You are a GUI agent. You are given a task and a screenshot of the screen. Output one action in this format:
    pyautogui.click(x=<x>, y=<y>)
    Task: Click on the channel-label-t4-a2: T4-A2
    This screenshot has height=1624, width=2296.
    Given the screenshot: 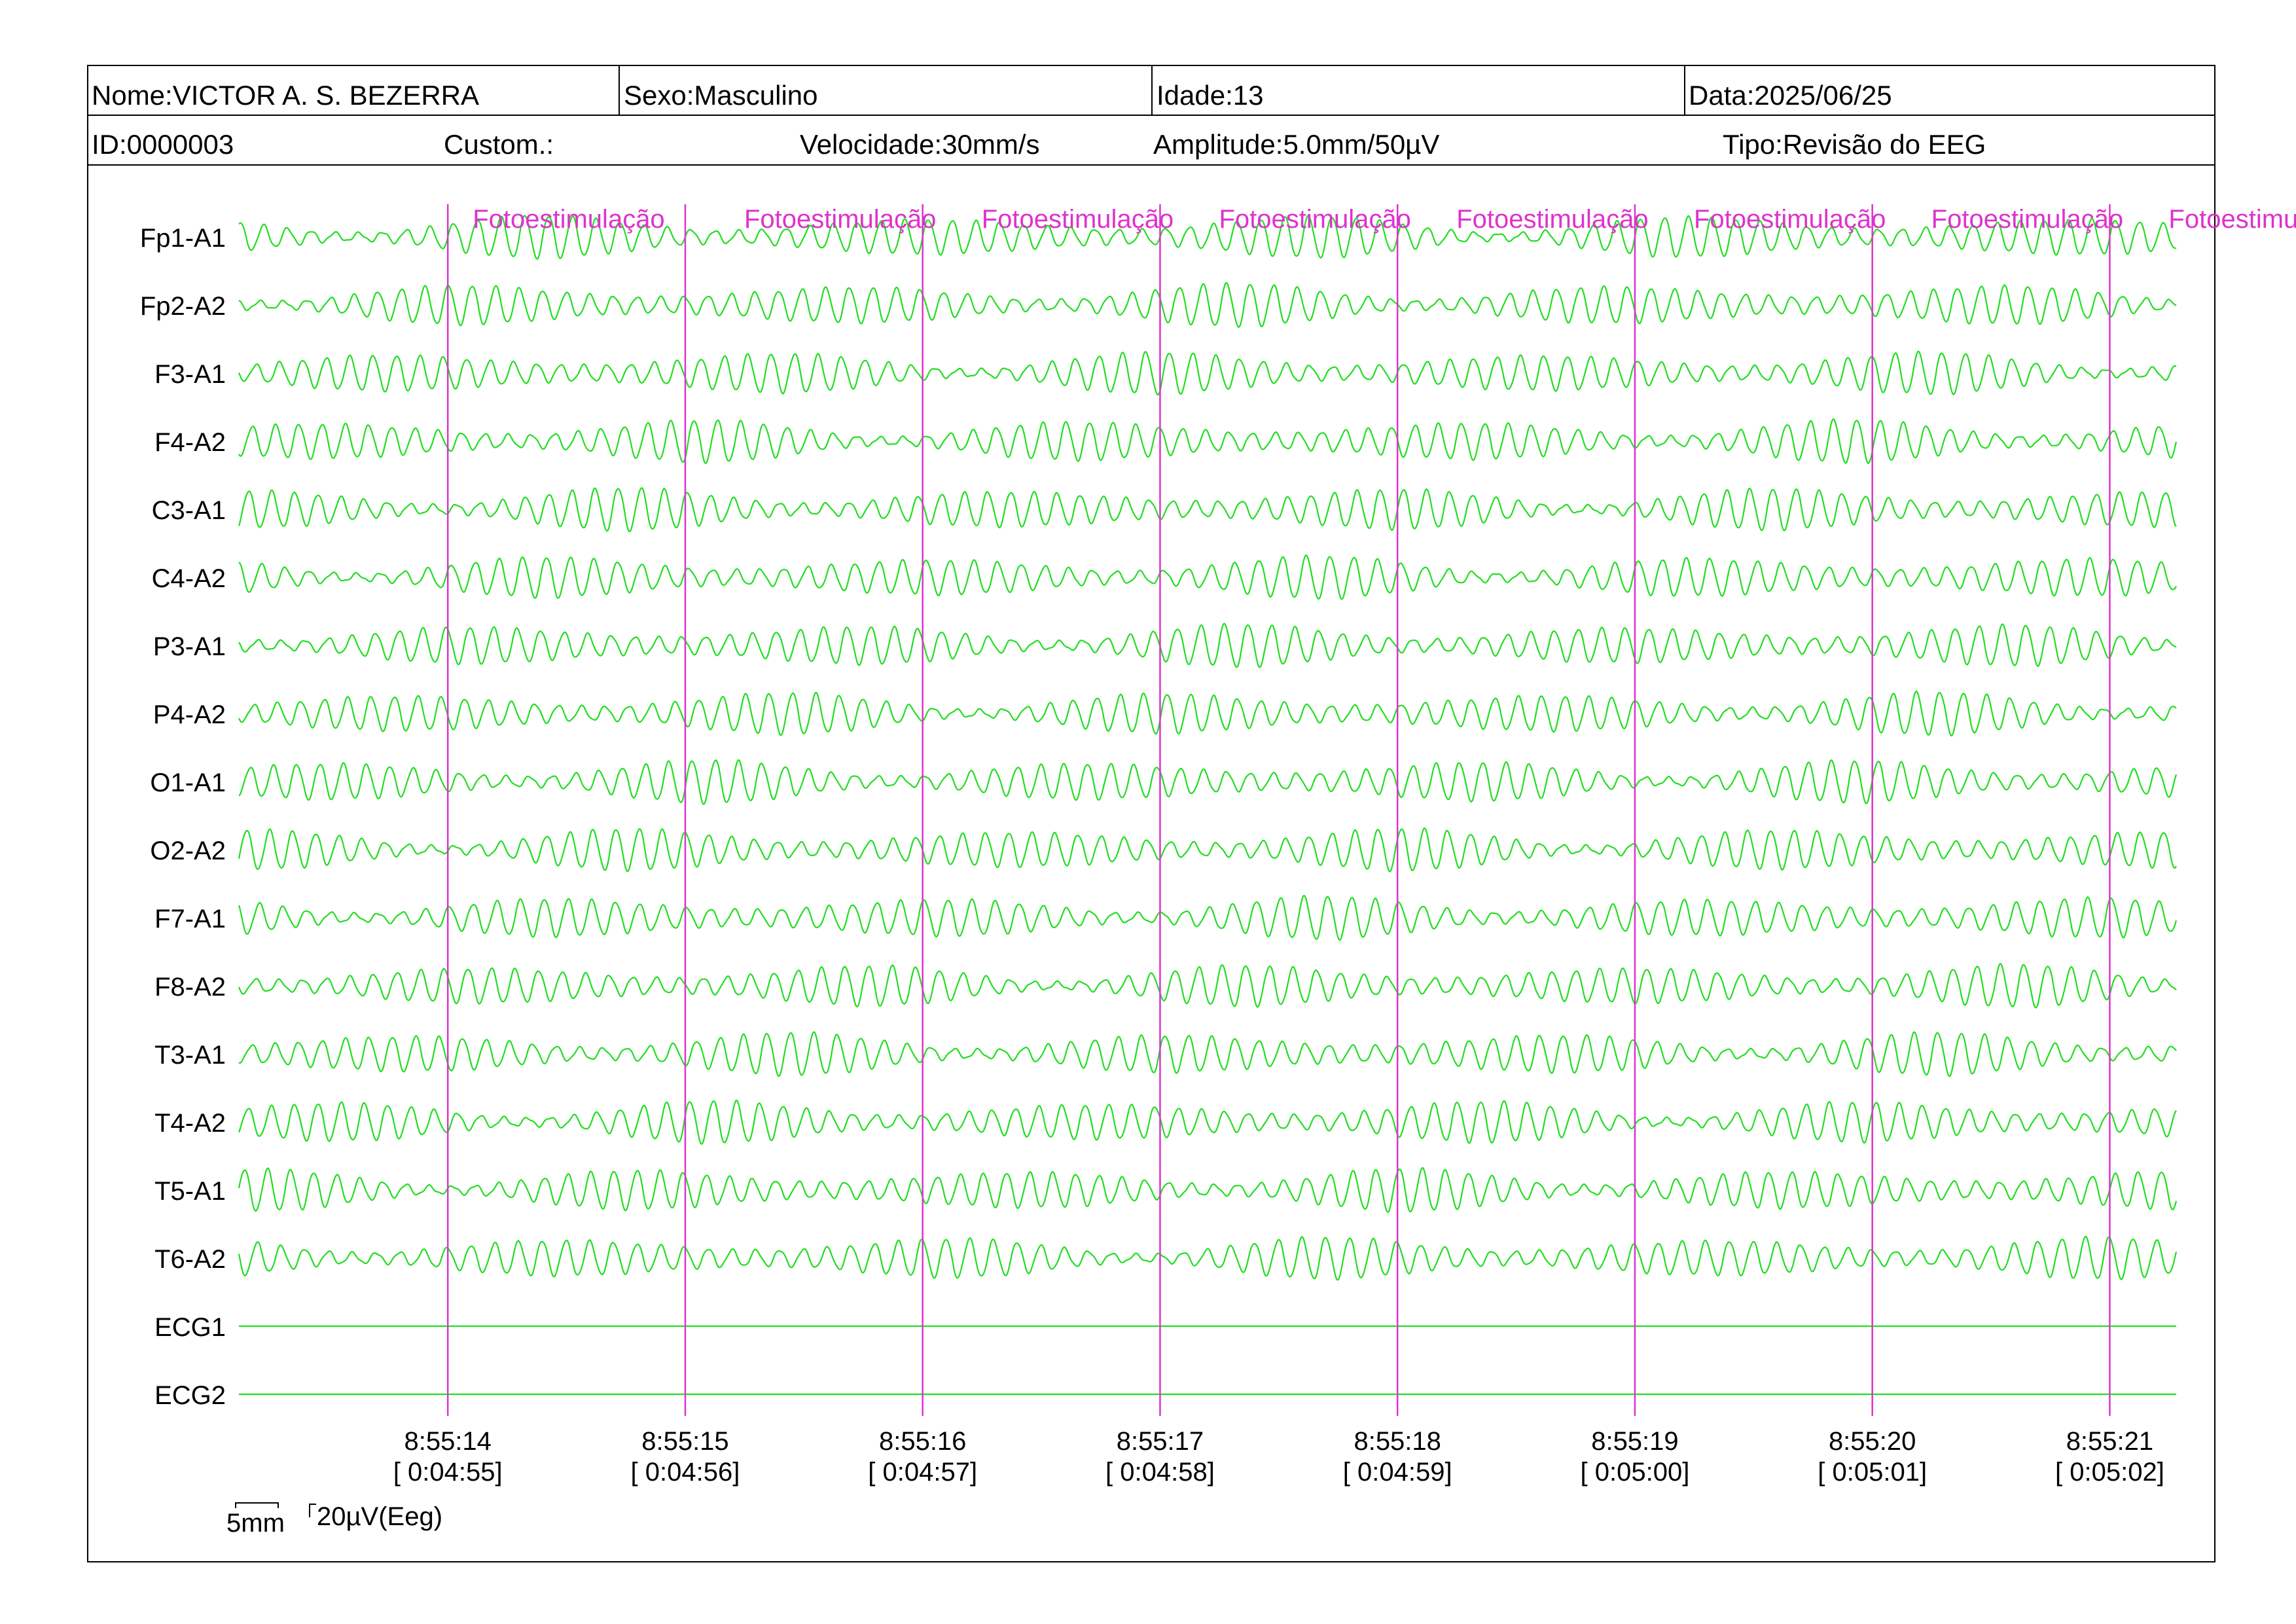 What is the action you would take?
    pyautogui.click(x=190, y=1123)
    